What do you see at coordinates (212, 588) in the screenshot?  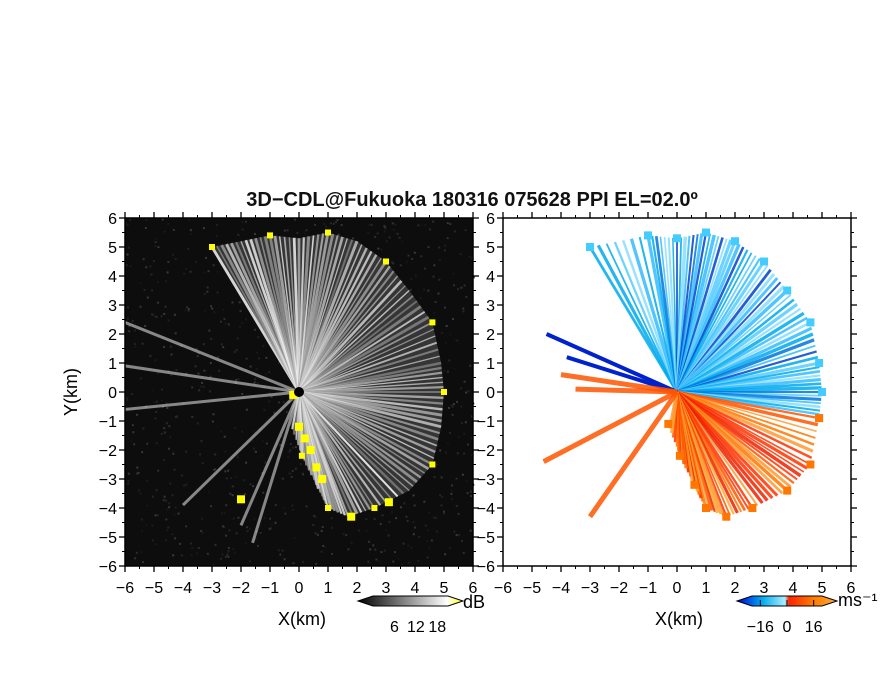 I see `x-tick-label: −3` at bounding box center [212, 588].